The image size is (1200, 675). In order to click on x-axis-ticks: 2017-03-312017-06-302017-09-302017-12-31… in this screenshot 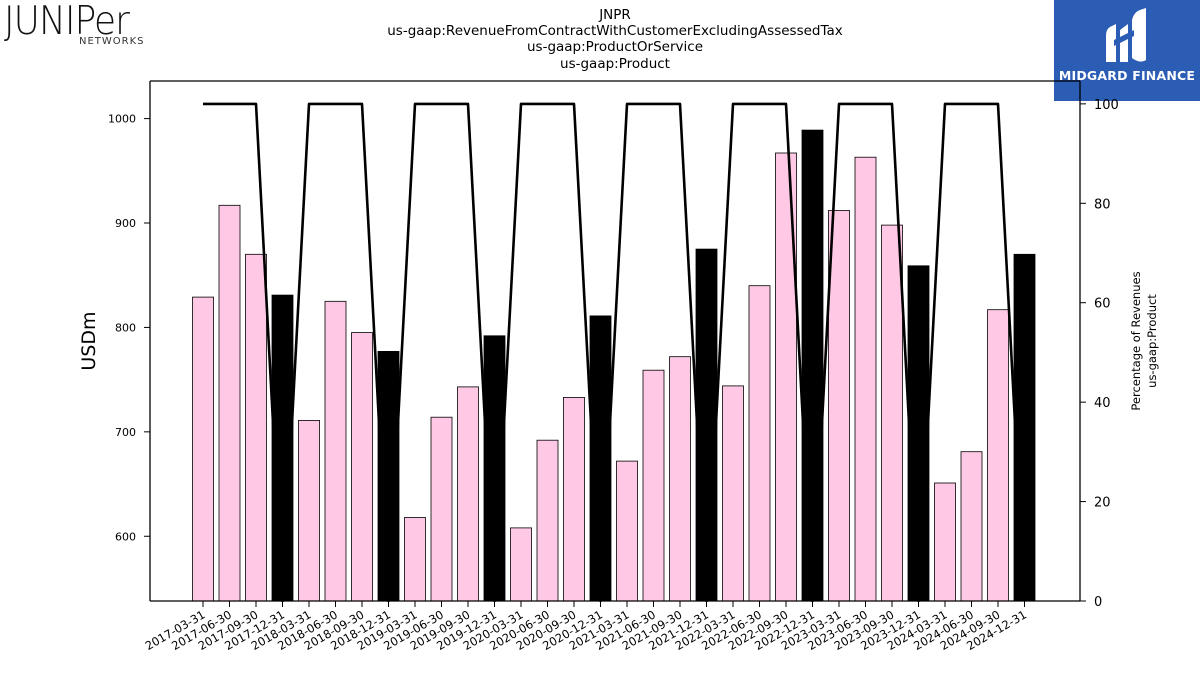, I will do `click(586, 627)`.